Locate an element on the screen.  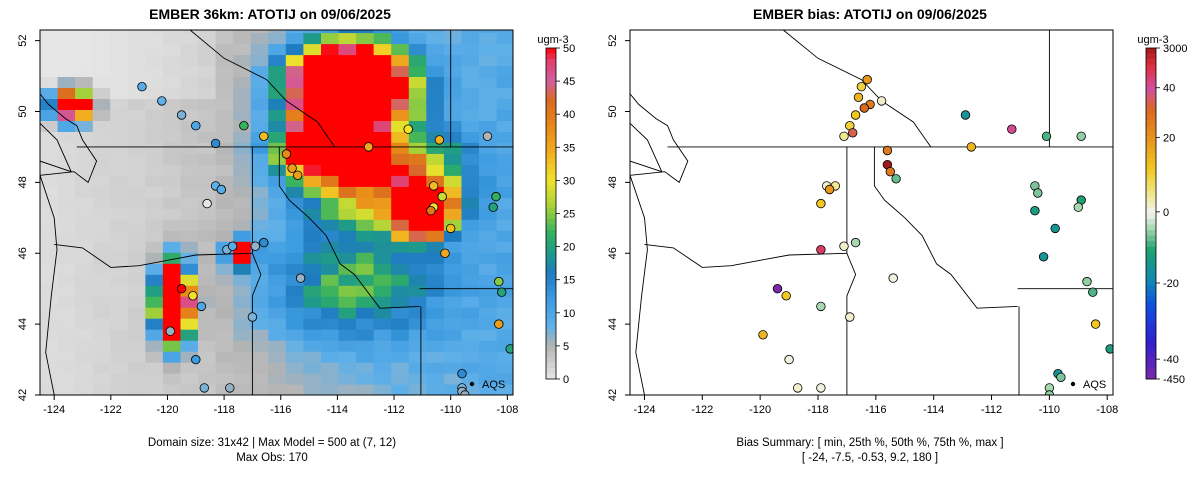
x-tick-label: -110 is located at coordinates (1049, 410).